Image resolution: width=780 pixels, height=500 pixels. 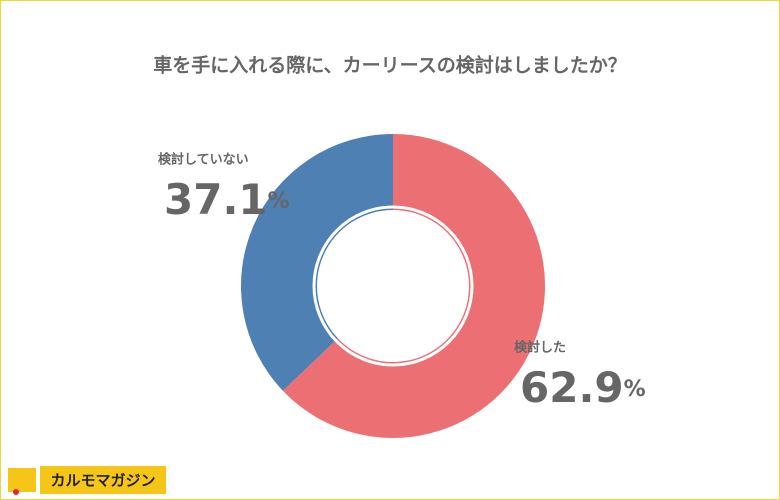 I want to click on logo-text: カルモマガジン, so click(x=102, y=481).